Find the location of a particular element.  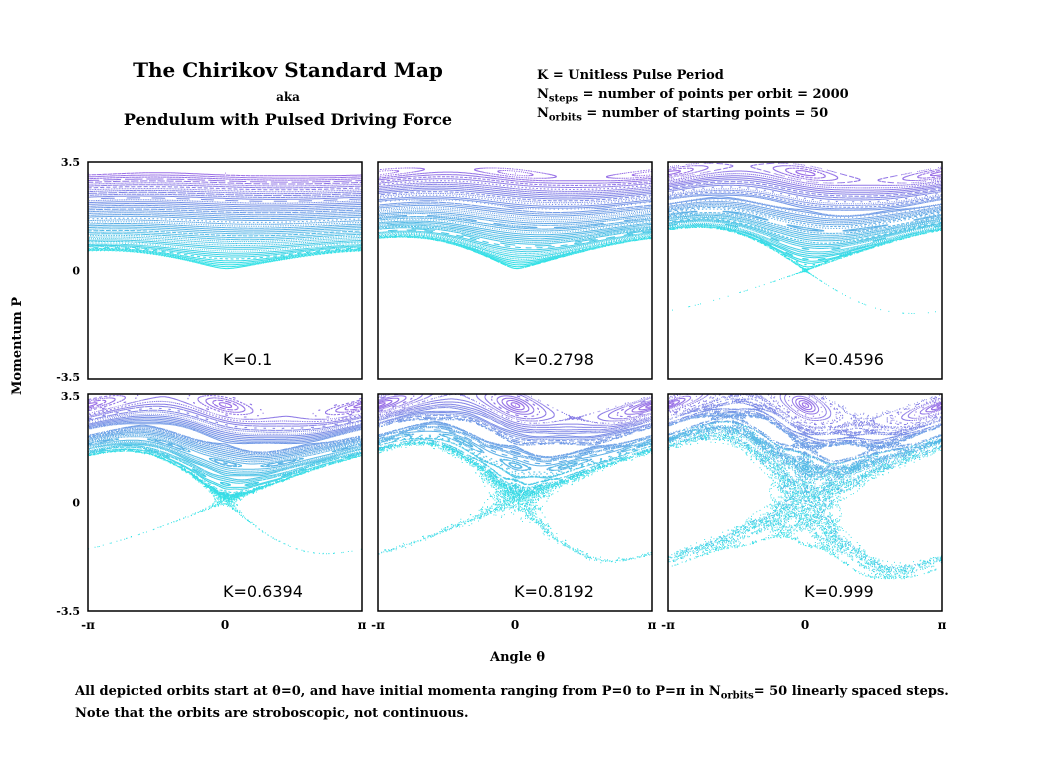

k-label: K=0.999 is located at coordinates (839, 591).